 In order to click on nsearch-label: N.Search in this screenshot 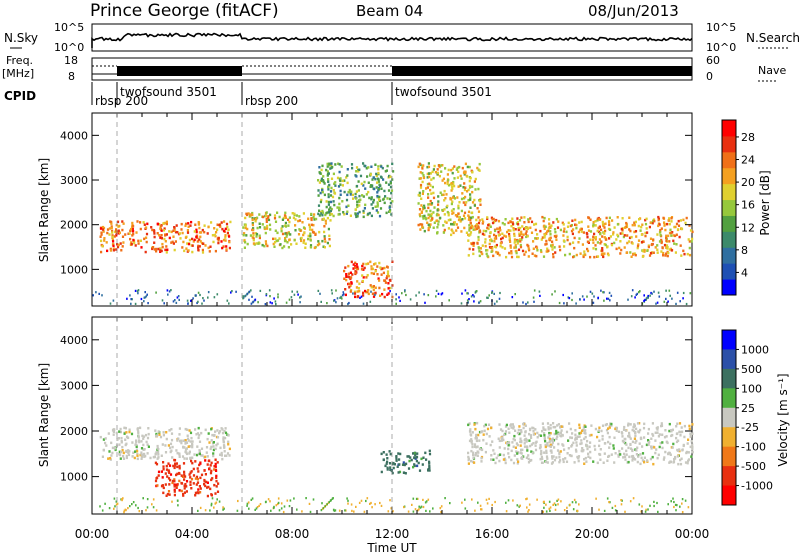, I will do `click(773, 38)`.